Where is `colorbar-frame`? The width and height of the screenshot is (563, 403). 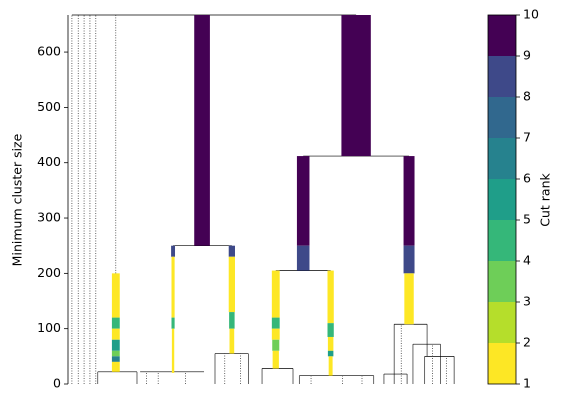
colorbar-frame is located at coordinates (502, 199).